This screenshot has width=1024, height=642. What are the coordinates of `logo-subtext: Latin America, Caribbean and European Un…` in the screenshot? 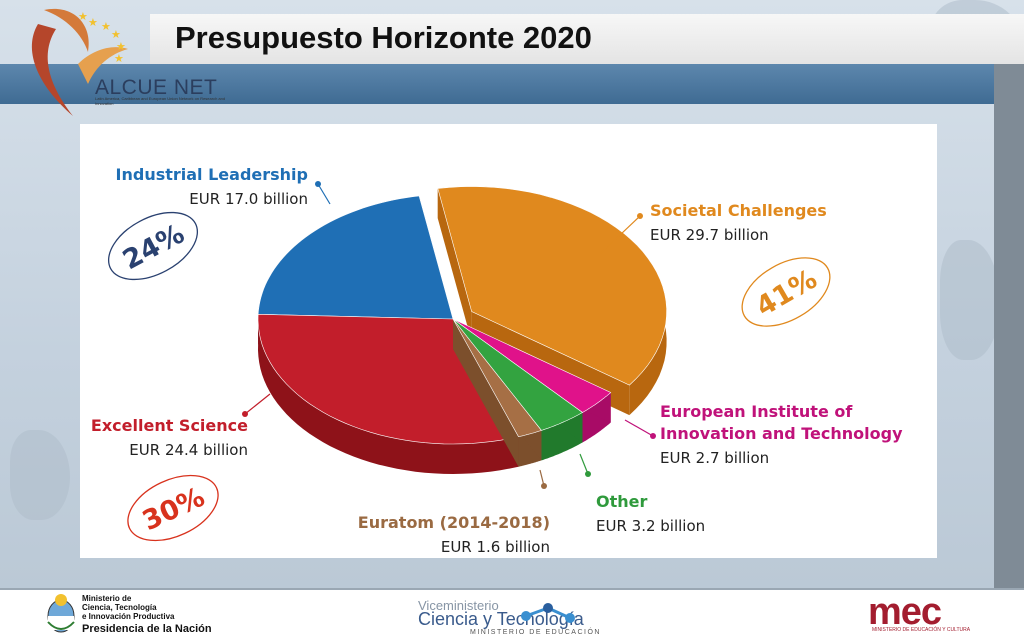 It's located at (160, 101).